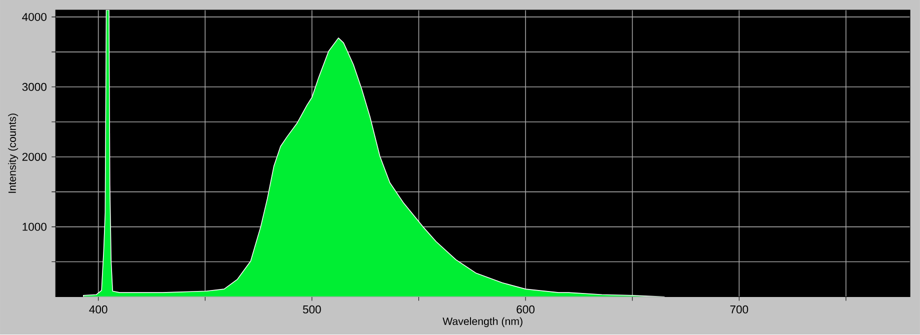 The width and height of the screenshot is (920, 335). What do you see at coordinates (482, 322) in the screenshot?
I see `x-axis-title: Wavelength (nm)` at bounding box center [482, 322].